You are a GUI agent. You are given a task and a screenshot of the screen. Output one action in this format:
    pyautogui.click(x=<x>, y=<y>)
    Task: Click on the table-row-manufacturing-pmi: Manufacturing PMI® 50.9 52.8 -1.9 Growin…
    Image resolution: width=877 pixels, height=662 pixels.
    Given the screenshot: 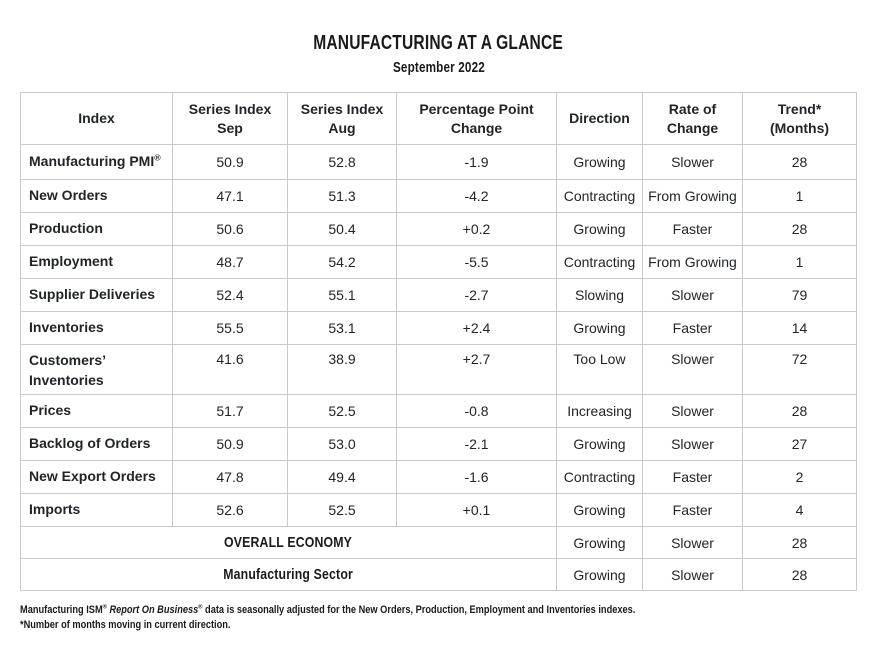 What is the action you would take?
    pyautogui.click(x=438, y=162)
    